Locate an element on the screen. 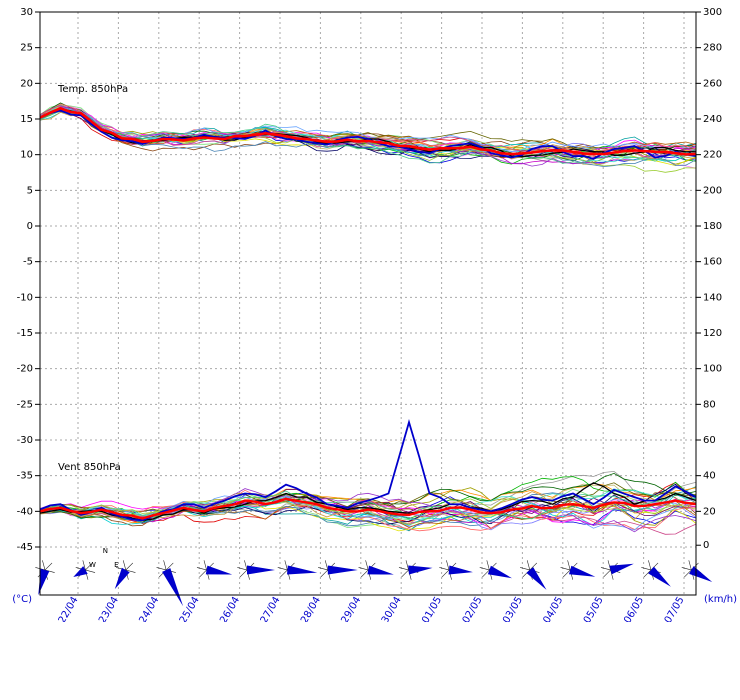  svg-text: 200 is located at coordinates (712, 190).